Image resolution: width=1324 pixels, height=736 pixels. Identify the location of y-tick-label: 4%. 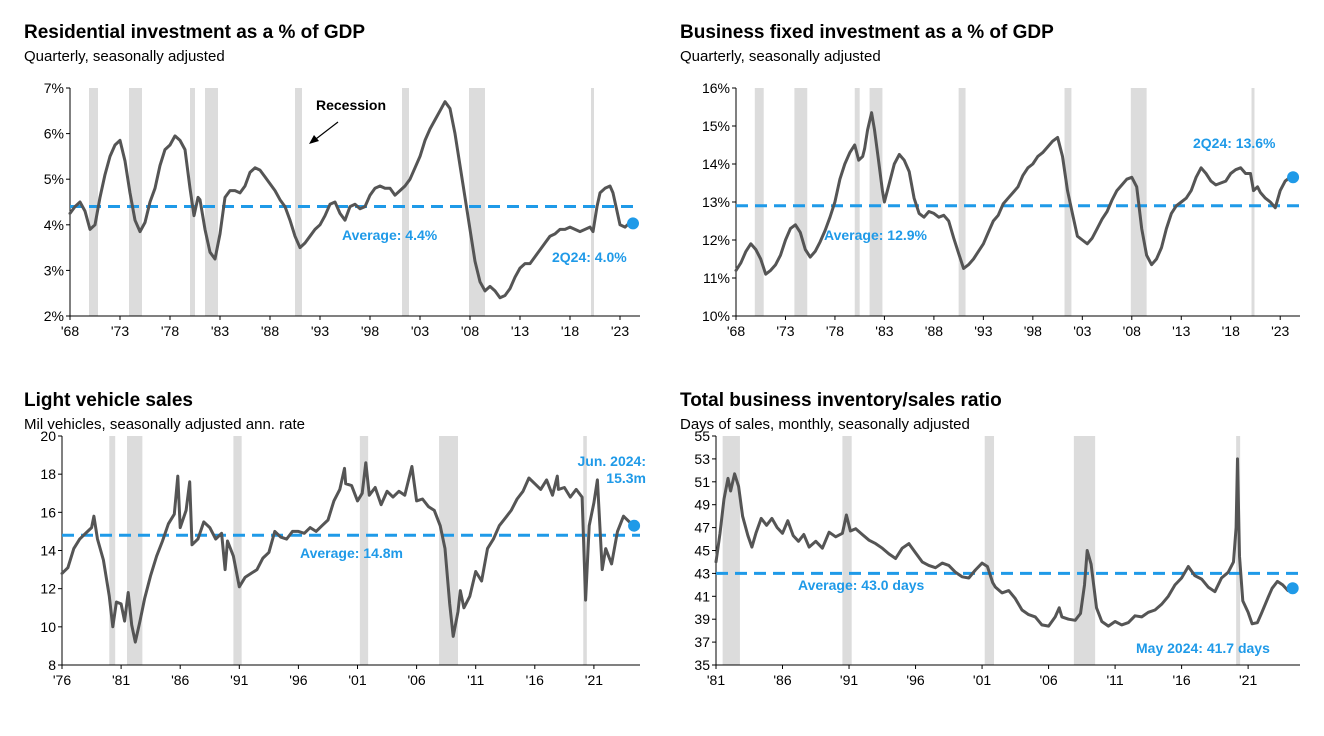
(54, 225).